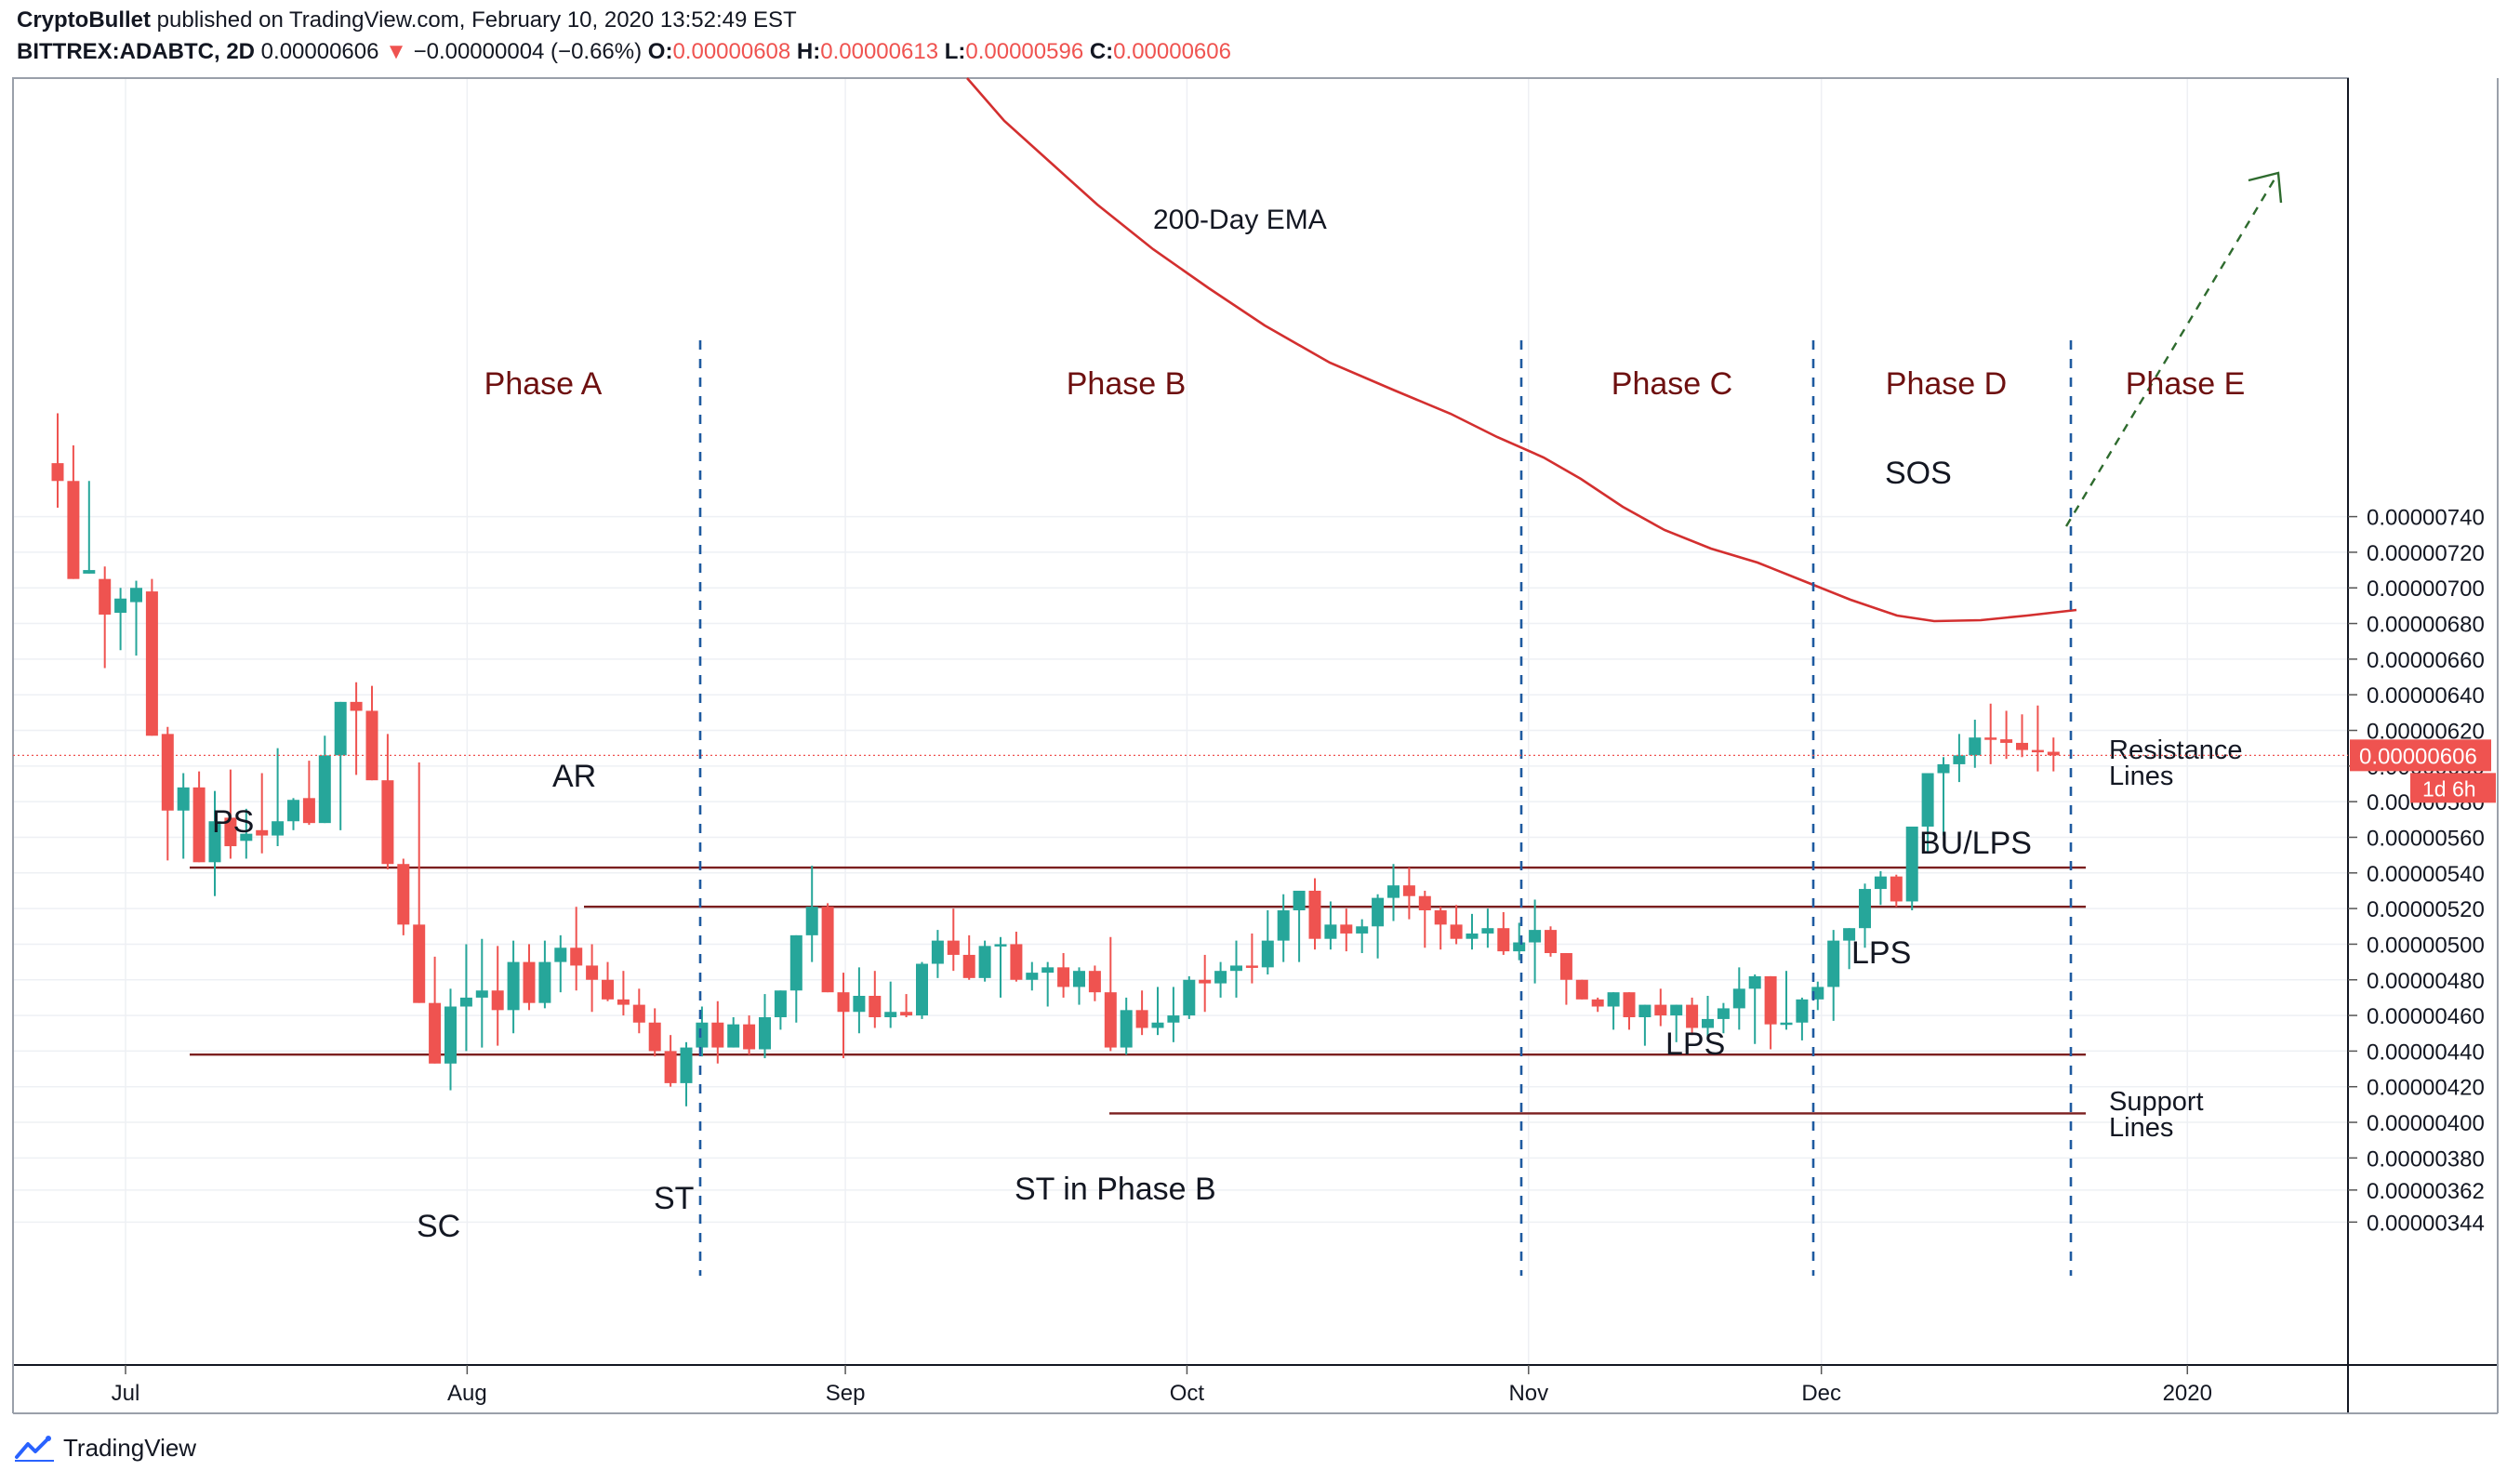  Describe the element at coordinates (2426, 909) in the screenshot. I see `y-tick-label: 0.00000520` at that location.